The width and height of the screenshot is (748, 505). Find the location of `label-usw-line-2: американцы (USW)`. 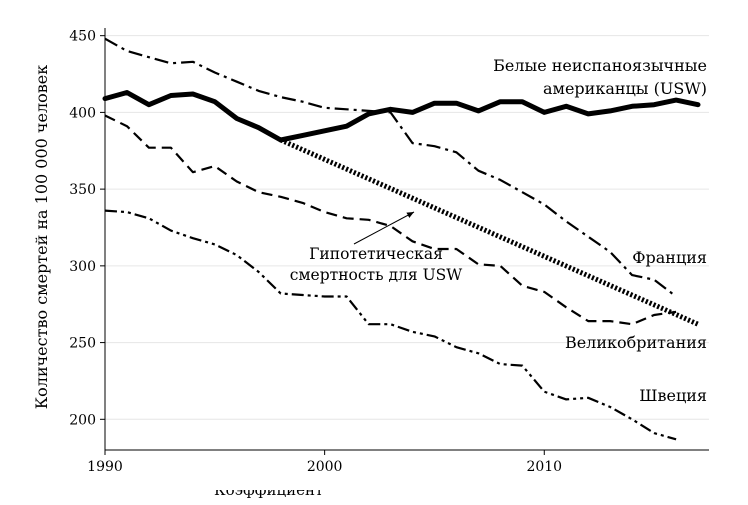

label-usw-line-2: американцы (USW) is located at coordinates (625, 88).